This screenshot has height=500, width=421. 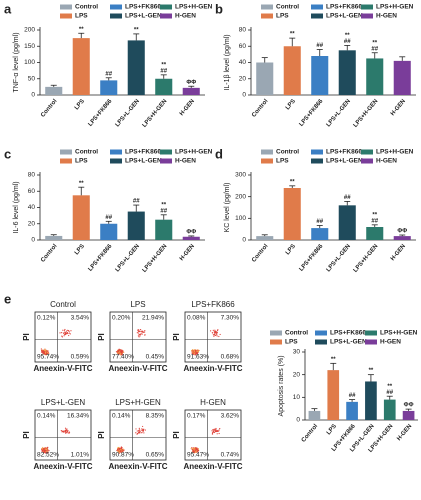 What do you see at coordinates (155, 455) in the screenshot?
I see `quadrant-percent: 0.65%` at bounding box center [155, 455].